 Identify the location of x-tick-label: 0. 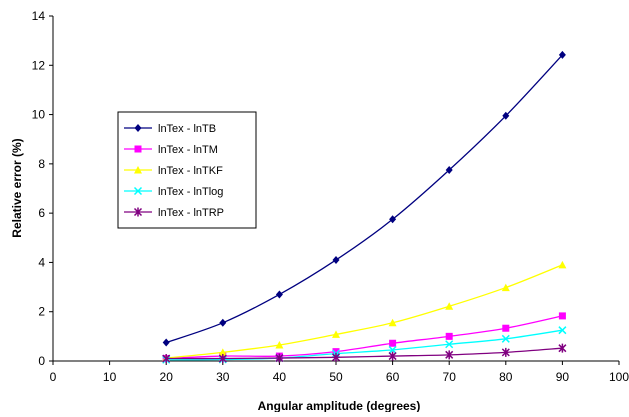
(53, 377).